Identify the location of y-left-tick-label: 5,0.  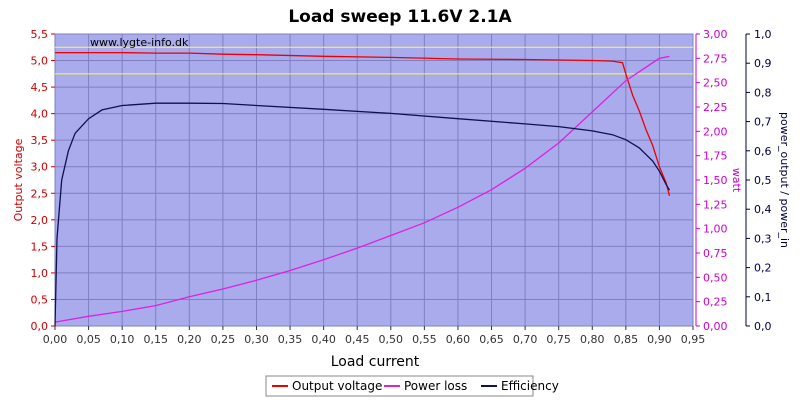
(40, 61).